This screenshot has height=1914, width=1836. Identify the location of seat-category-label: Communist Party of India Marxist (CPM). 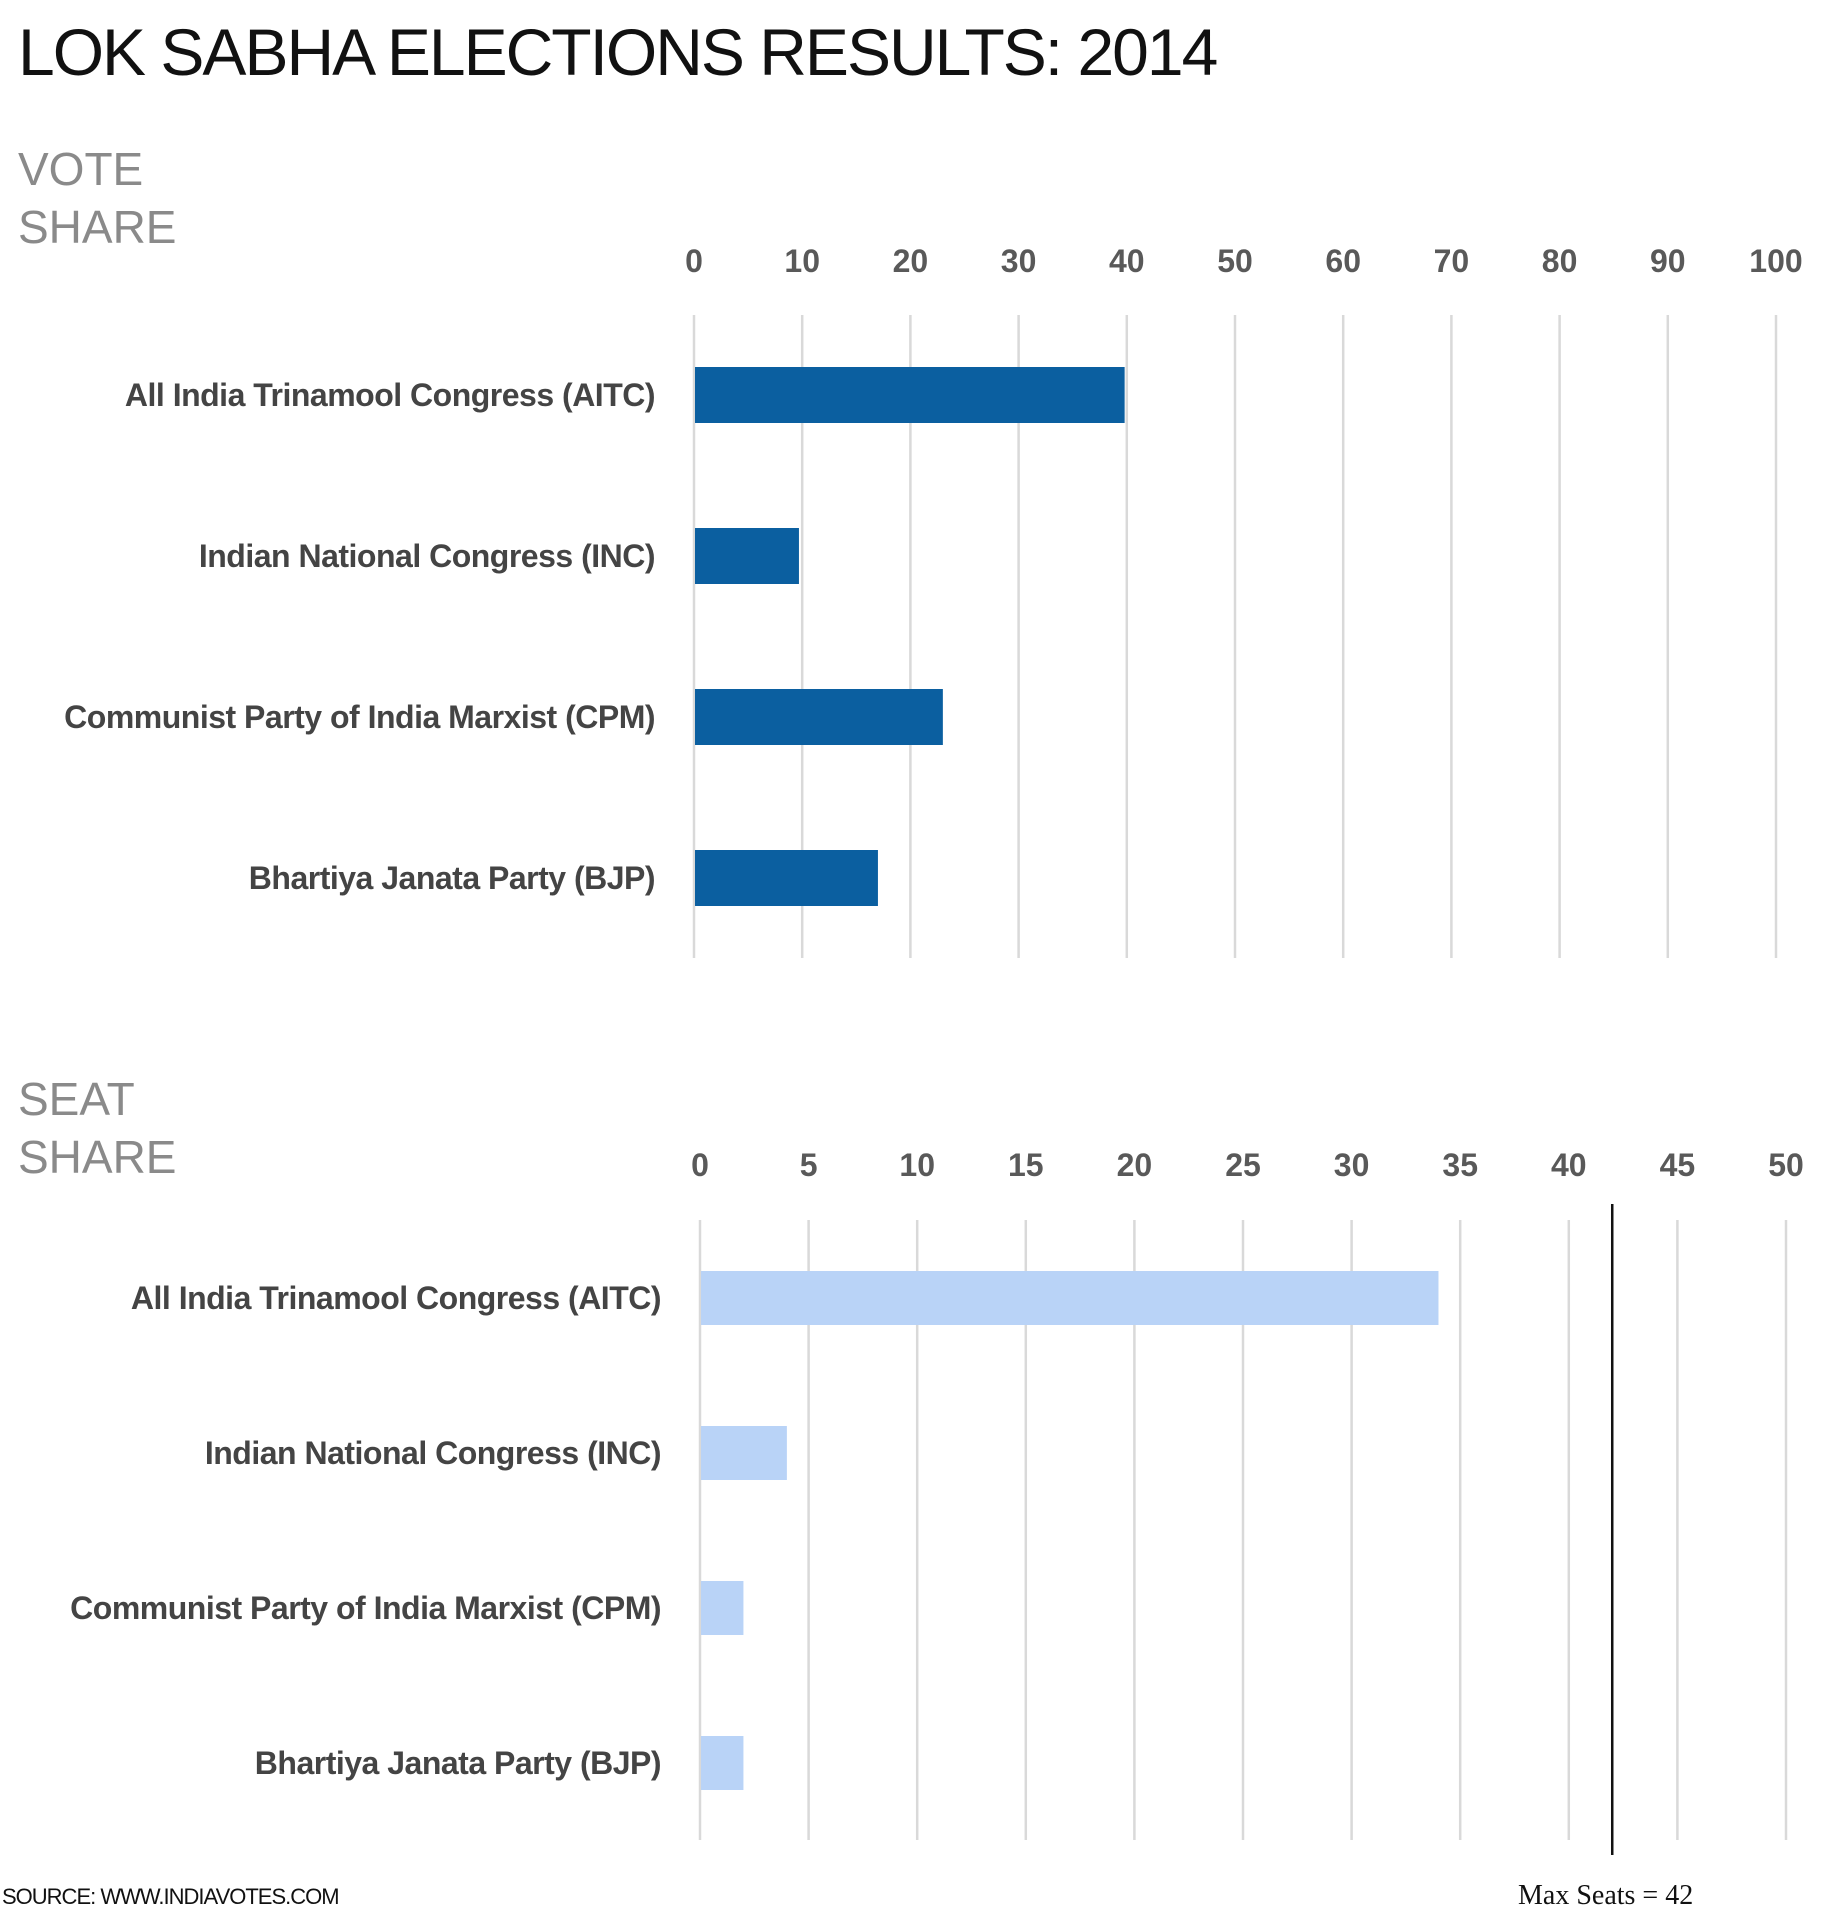
(365, 1608).